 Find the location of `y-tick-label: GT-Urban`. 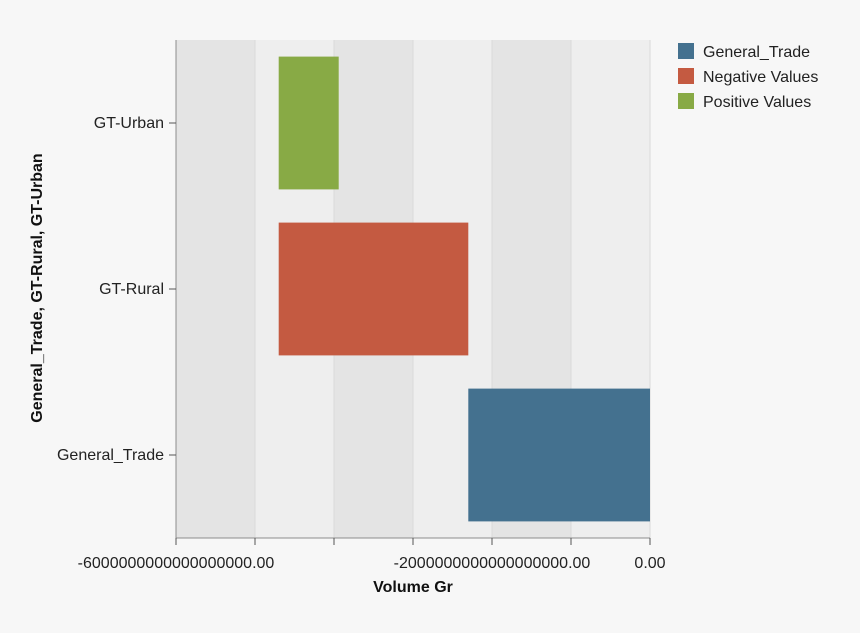

y-tick-label: GT-Urban is located at coordinates (129, 123).